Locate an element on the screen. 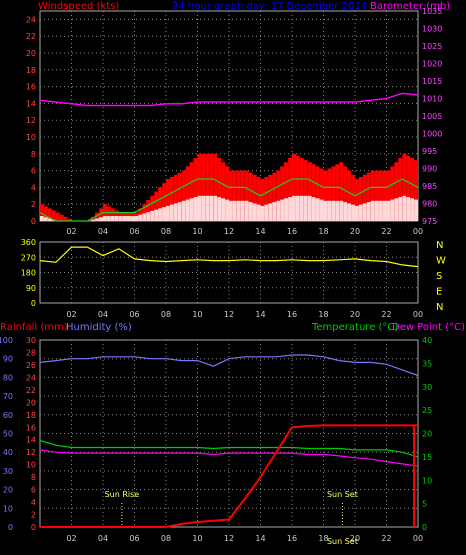 The image size is (466, 555). humidity-title: Humidity (%) is located at coordinates (99, 327).